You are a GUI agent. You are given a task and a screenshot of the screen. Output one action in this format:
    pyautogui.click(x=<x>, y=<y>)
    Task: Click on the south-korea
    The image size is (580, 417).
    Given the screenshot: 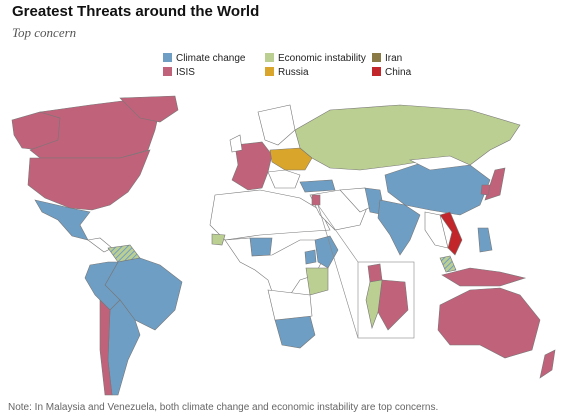 What is the action you would take?
    pyautogui.click(x=485, y=190)
    